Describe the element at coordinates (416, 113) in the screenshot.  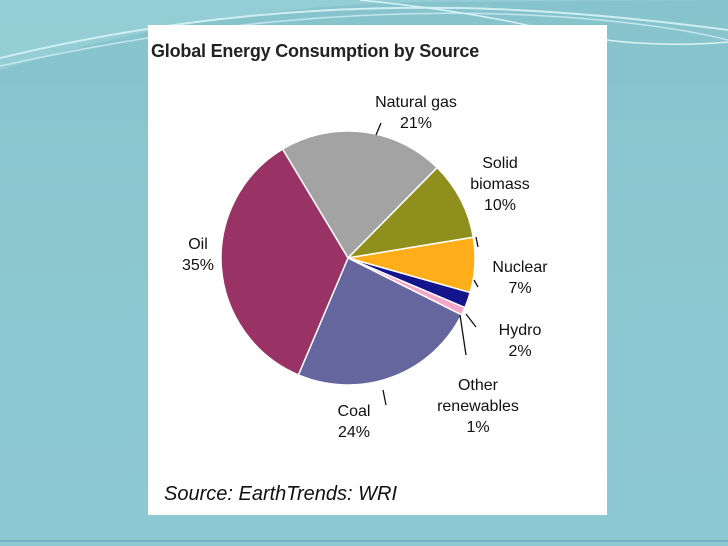
I see `slice-label-natural-gas: Natural gas 21%` at that location.